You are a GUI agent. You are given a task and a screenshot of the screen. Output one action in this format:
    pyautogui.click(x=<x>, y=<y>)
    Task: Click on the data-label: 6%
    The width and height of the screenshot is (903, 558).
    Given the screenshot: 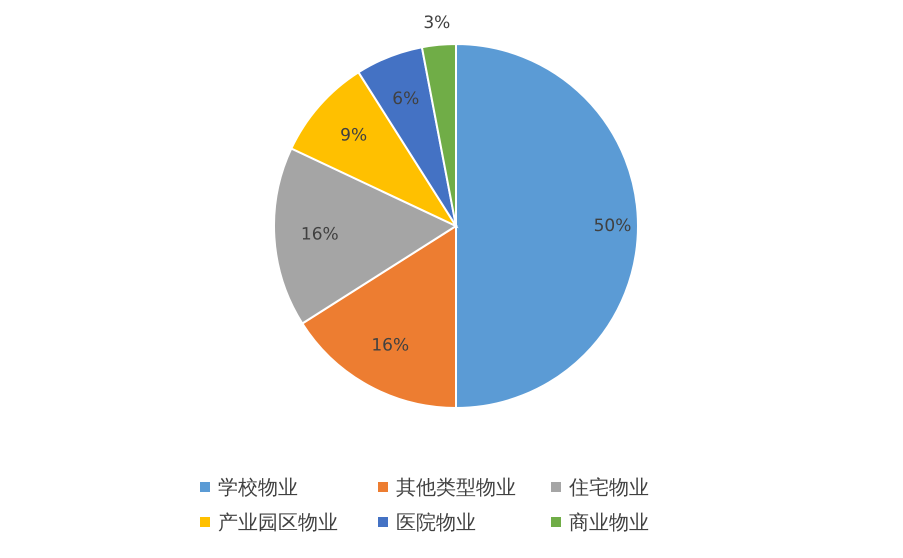 What is the action you would take?
    pyautogui.click(x=406, y=99)
    